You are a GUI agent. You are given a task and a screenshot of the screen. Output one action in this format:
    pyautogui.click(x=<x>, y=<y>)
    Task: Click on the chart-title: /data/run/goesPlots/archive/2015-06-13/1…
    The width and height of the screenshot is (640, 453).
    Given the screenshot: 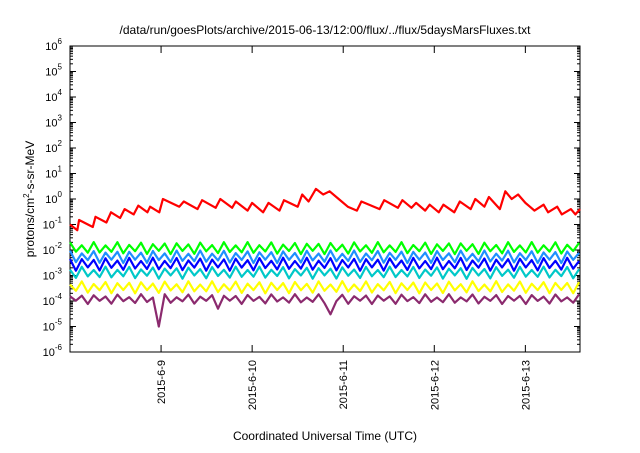 What is the action you would take?
    pyautogui.click(x=326, y=30)
    